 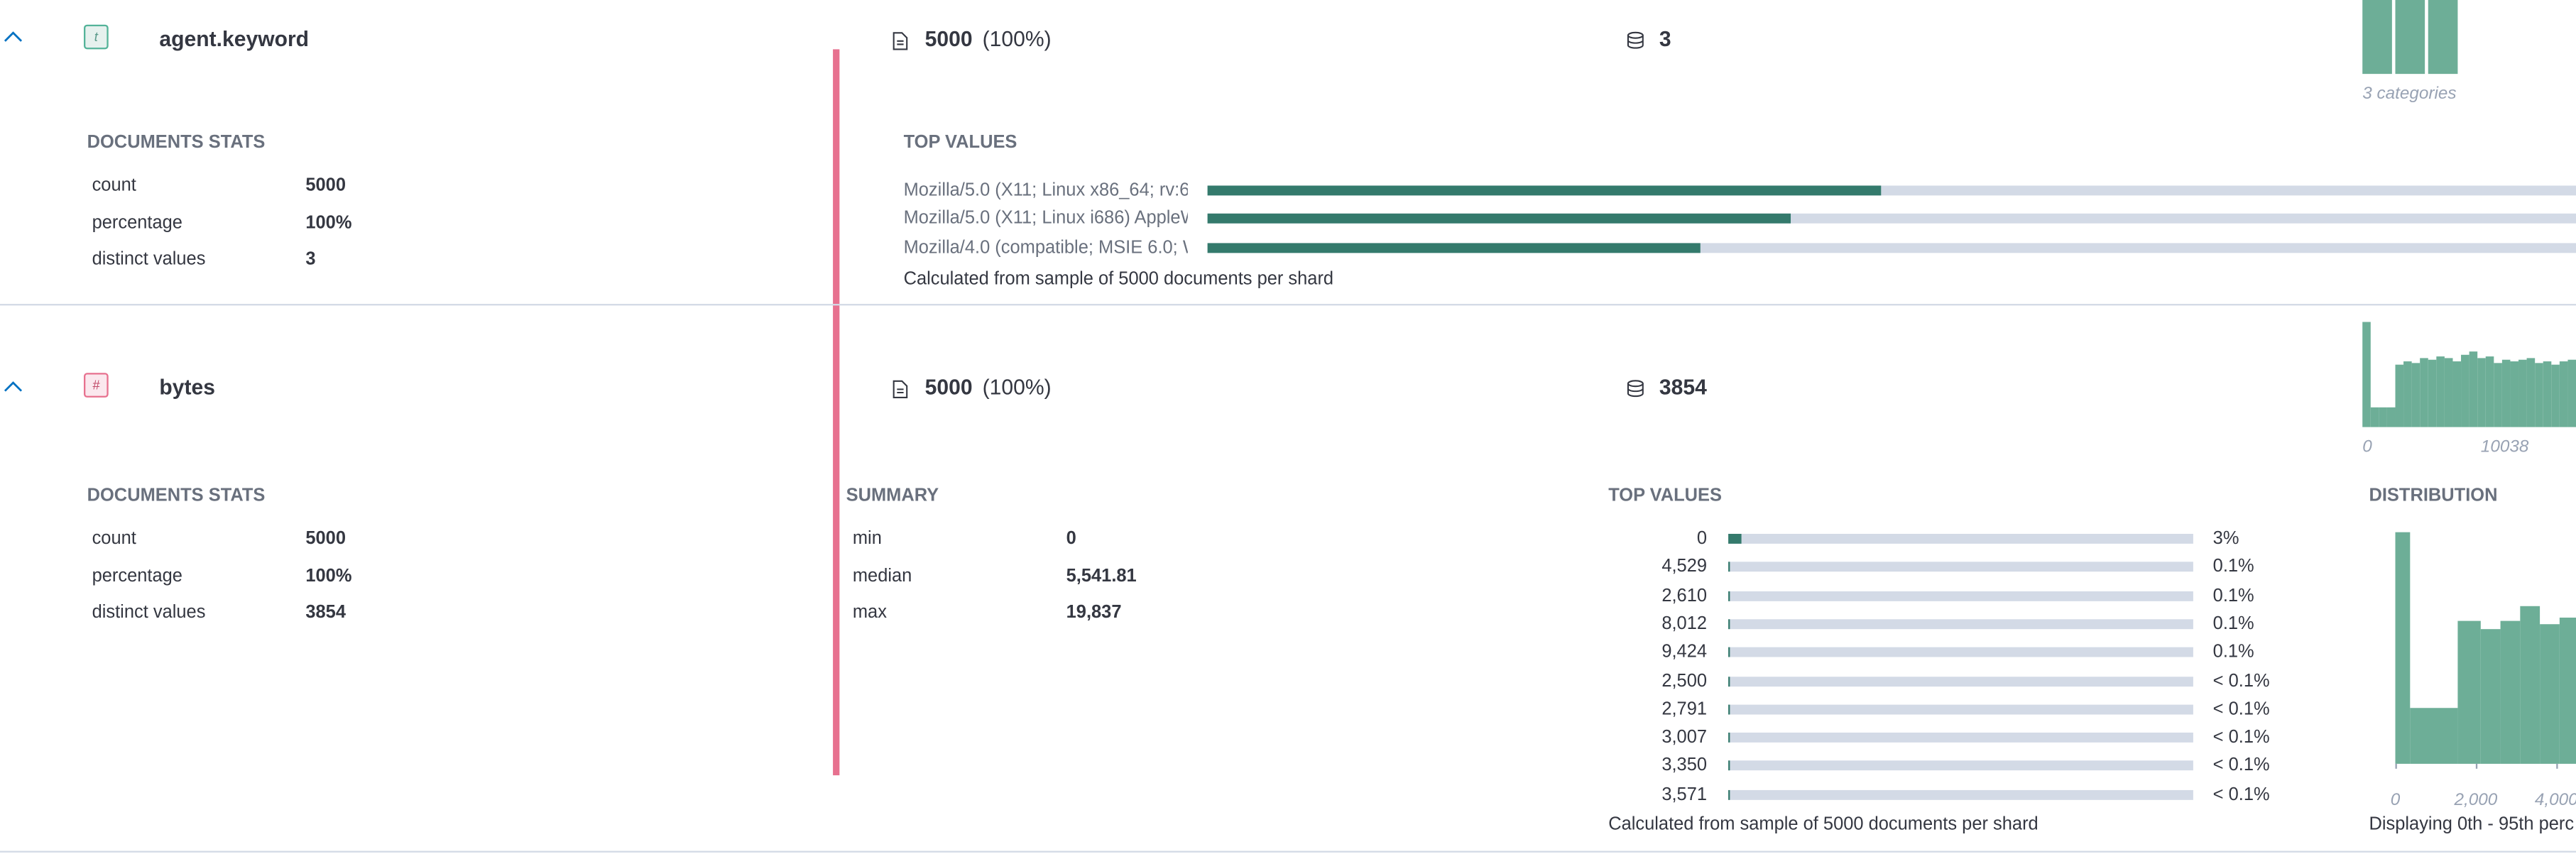 What do you see at coordinates (948, 387) in the screenshot?
I see `doc-count: 5000` at bounding box center [948, 387].